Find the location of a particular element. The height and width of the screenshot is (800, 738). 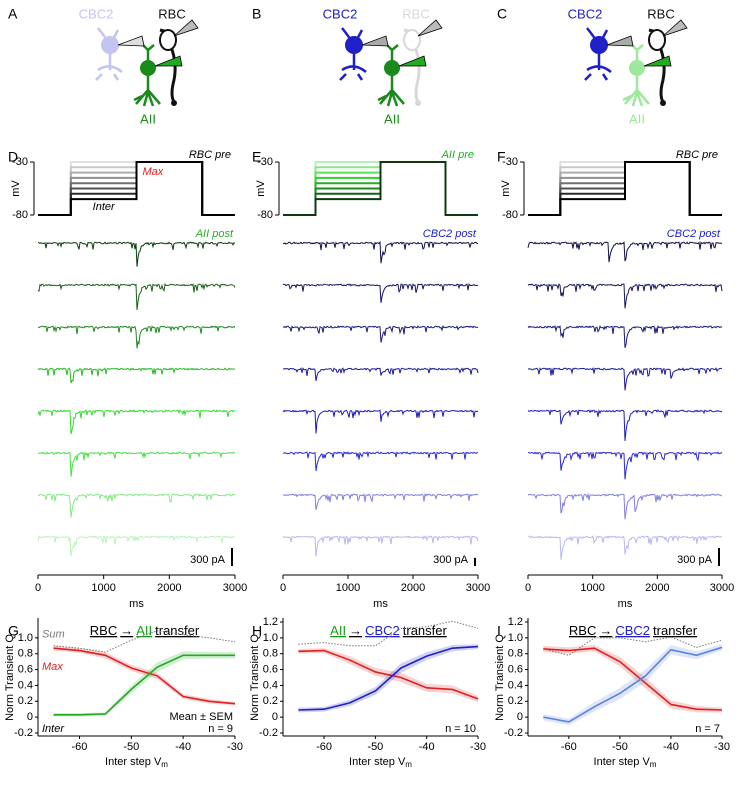

panel-letter: E is located at coordinates (256, 157).